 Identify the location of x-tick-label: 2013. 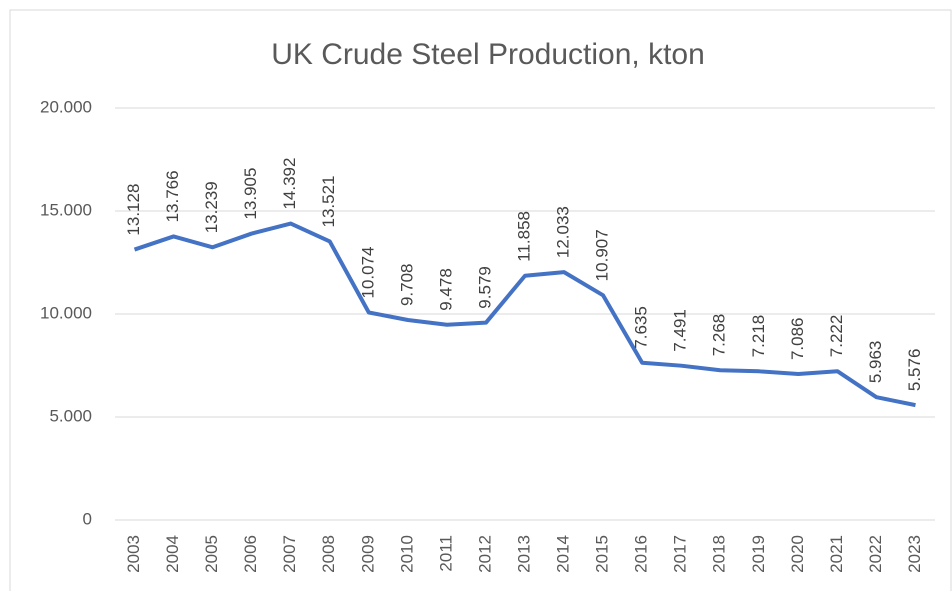
(523, 554).